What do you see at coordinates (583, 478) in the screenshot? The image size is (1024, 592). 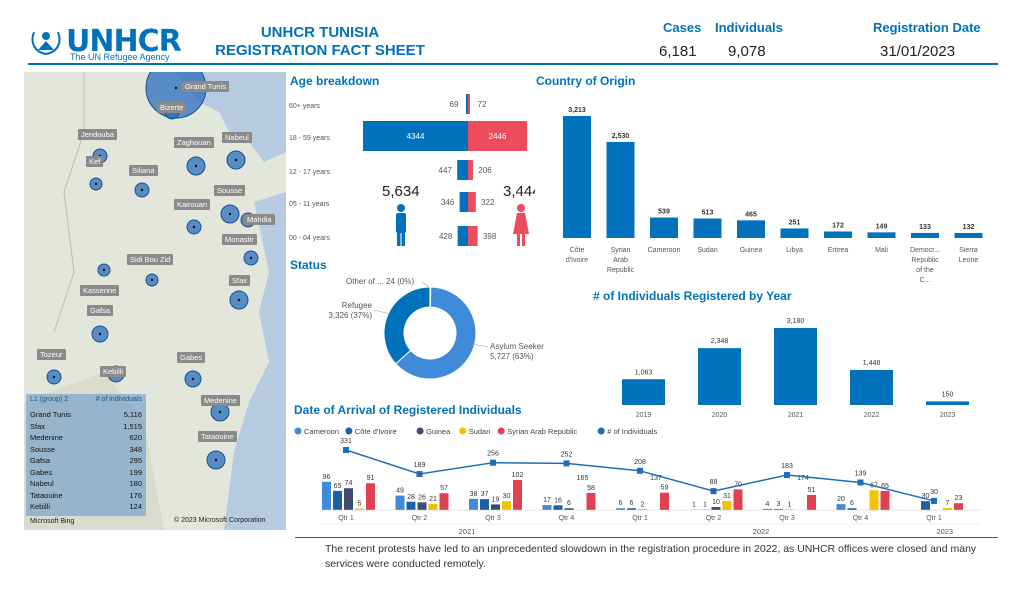 I see `arrival-bar-value: 165` at bounding box center [583, 478].